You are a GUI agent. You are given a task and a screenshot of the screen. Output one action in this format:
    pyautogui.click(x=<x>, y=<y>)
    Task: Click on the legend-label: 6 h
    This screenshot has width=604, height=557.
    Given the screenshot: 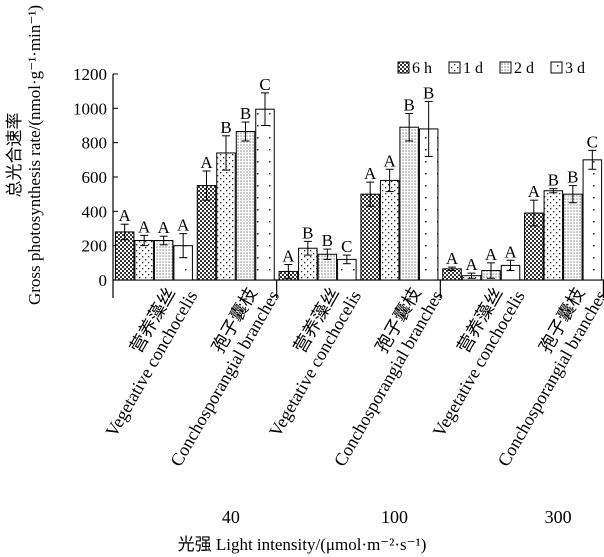 What is the action you would take?
    pyautogui.click(x=422, y=68)
    